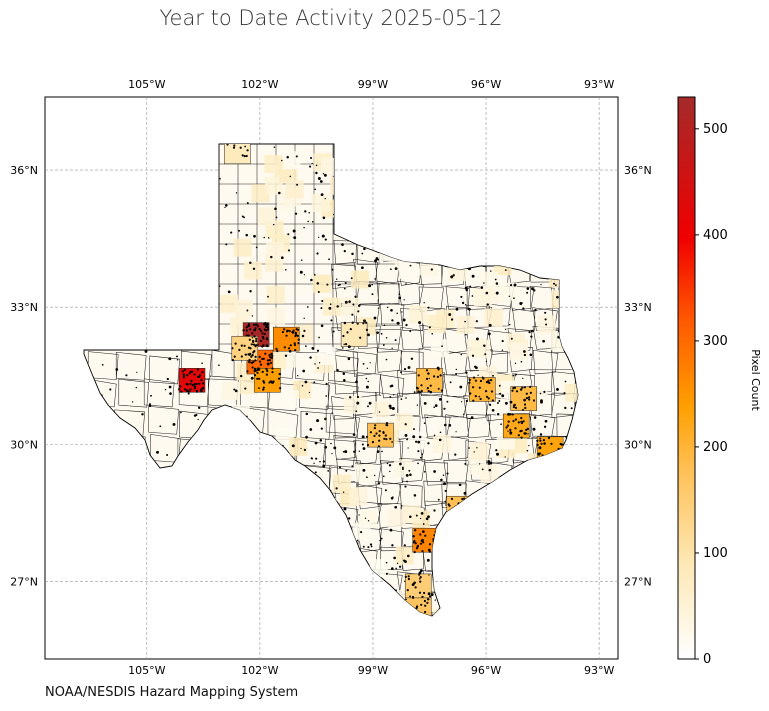 This screenshot has width=769, height=711. What do you see at coordinates (686, 378) in the screenshot?
I see `colorbar-gradient` at bounding box center [686, 378].